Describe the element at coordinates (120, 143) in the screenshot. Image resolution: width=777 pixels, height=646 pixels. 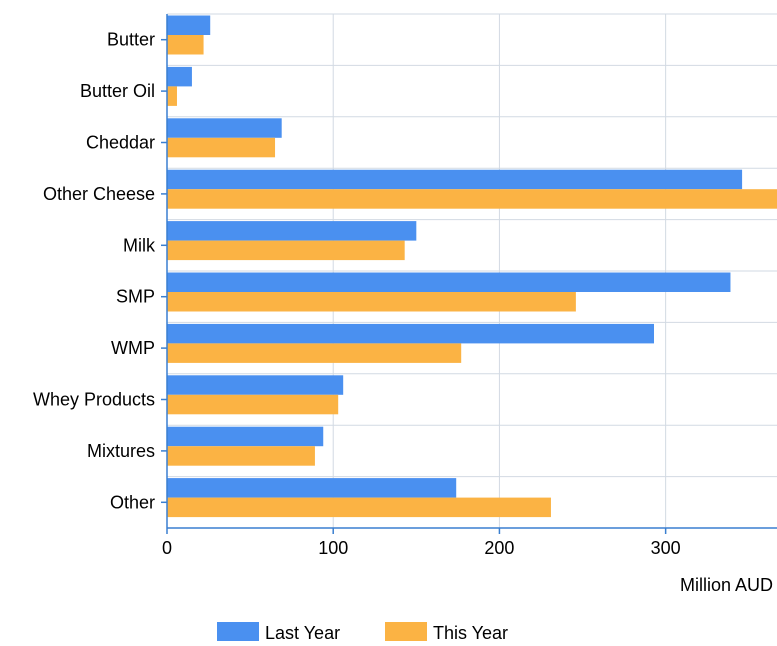
I see `category-label: Cheddar` at that location.